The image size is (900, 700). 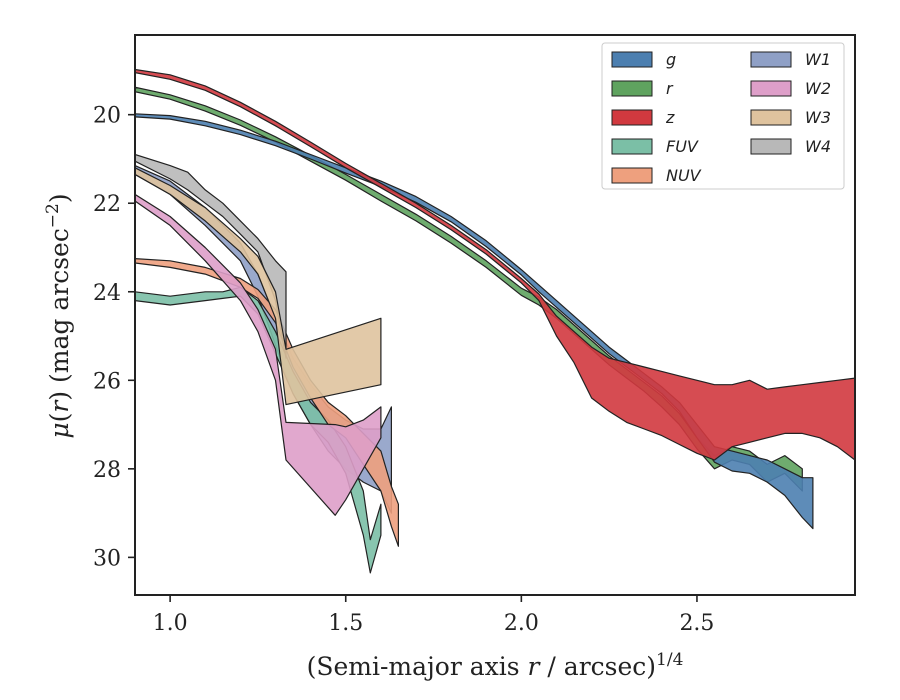 I want to click on legend-swatch-fuv, so click(x=632, y=146).